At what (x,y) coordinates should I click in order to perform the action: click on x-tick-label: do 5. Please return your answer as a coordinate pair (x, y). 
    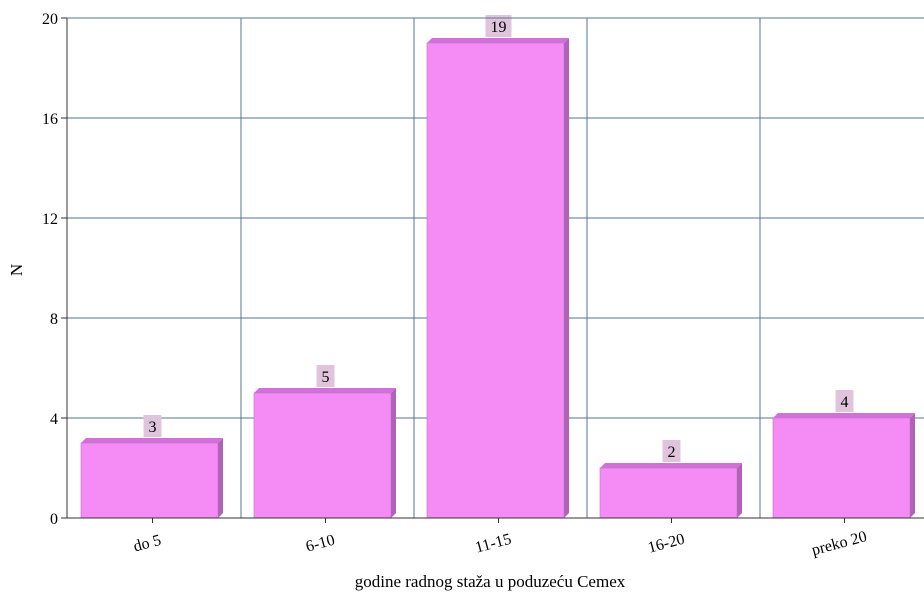
    Looking at the image, I should click on (147, 544).